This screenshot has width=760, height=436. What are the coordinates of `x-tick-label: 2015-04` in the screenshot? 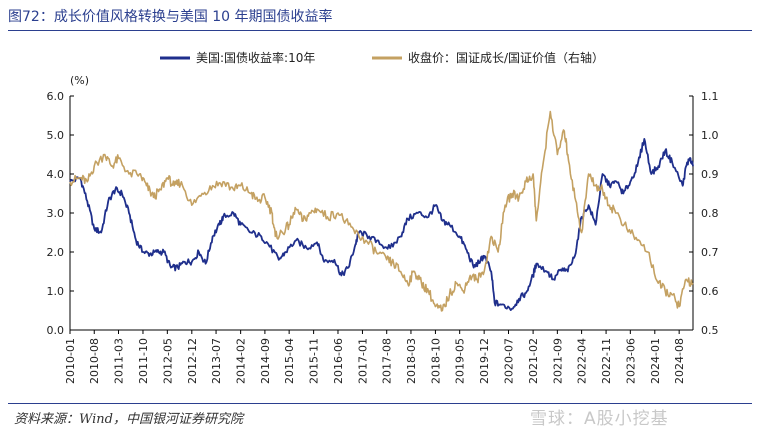 It's located at (289, 361).